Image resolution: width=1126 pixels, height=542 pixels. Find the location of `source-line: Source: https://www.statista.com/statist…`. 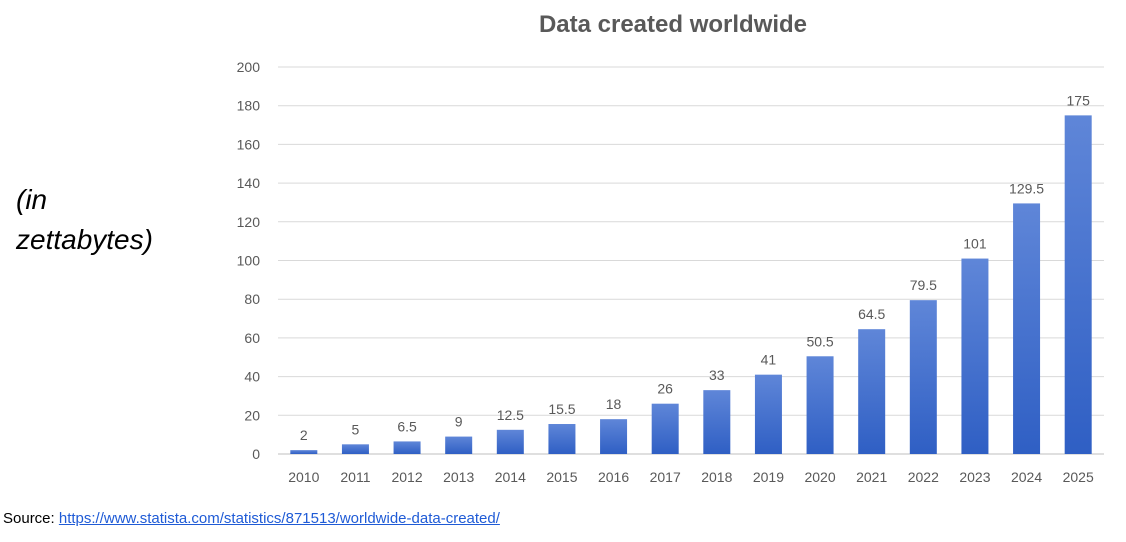

source-line: Source: https://www.statista.com/statist… is located at coordinates (251, 518).